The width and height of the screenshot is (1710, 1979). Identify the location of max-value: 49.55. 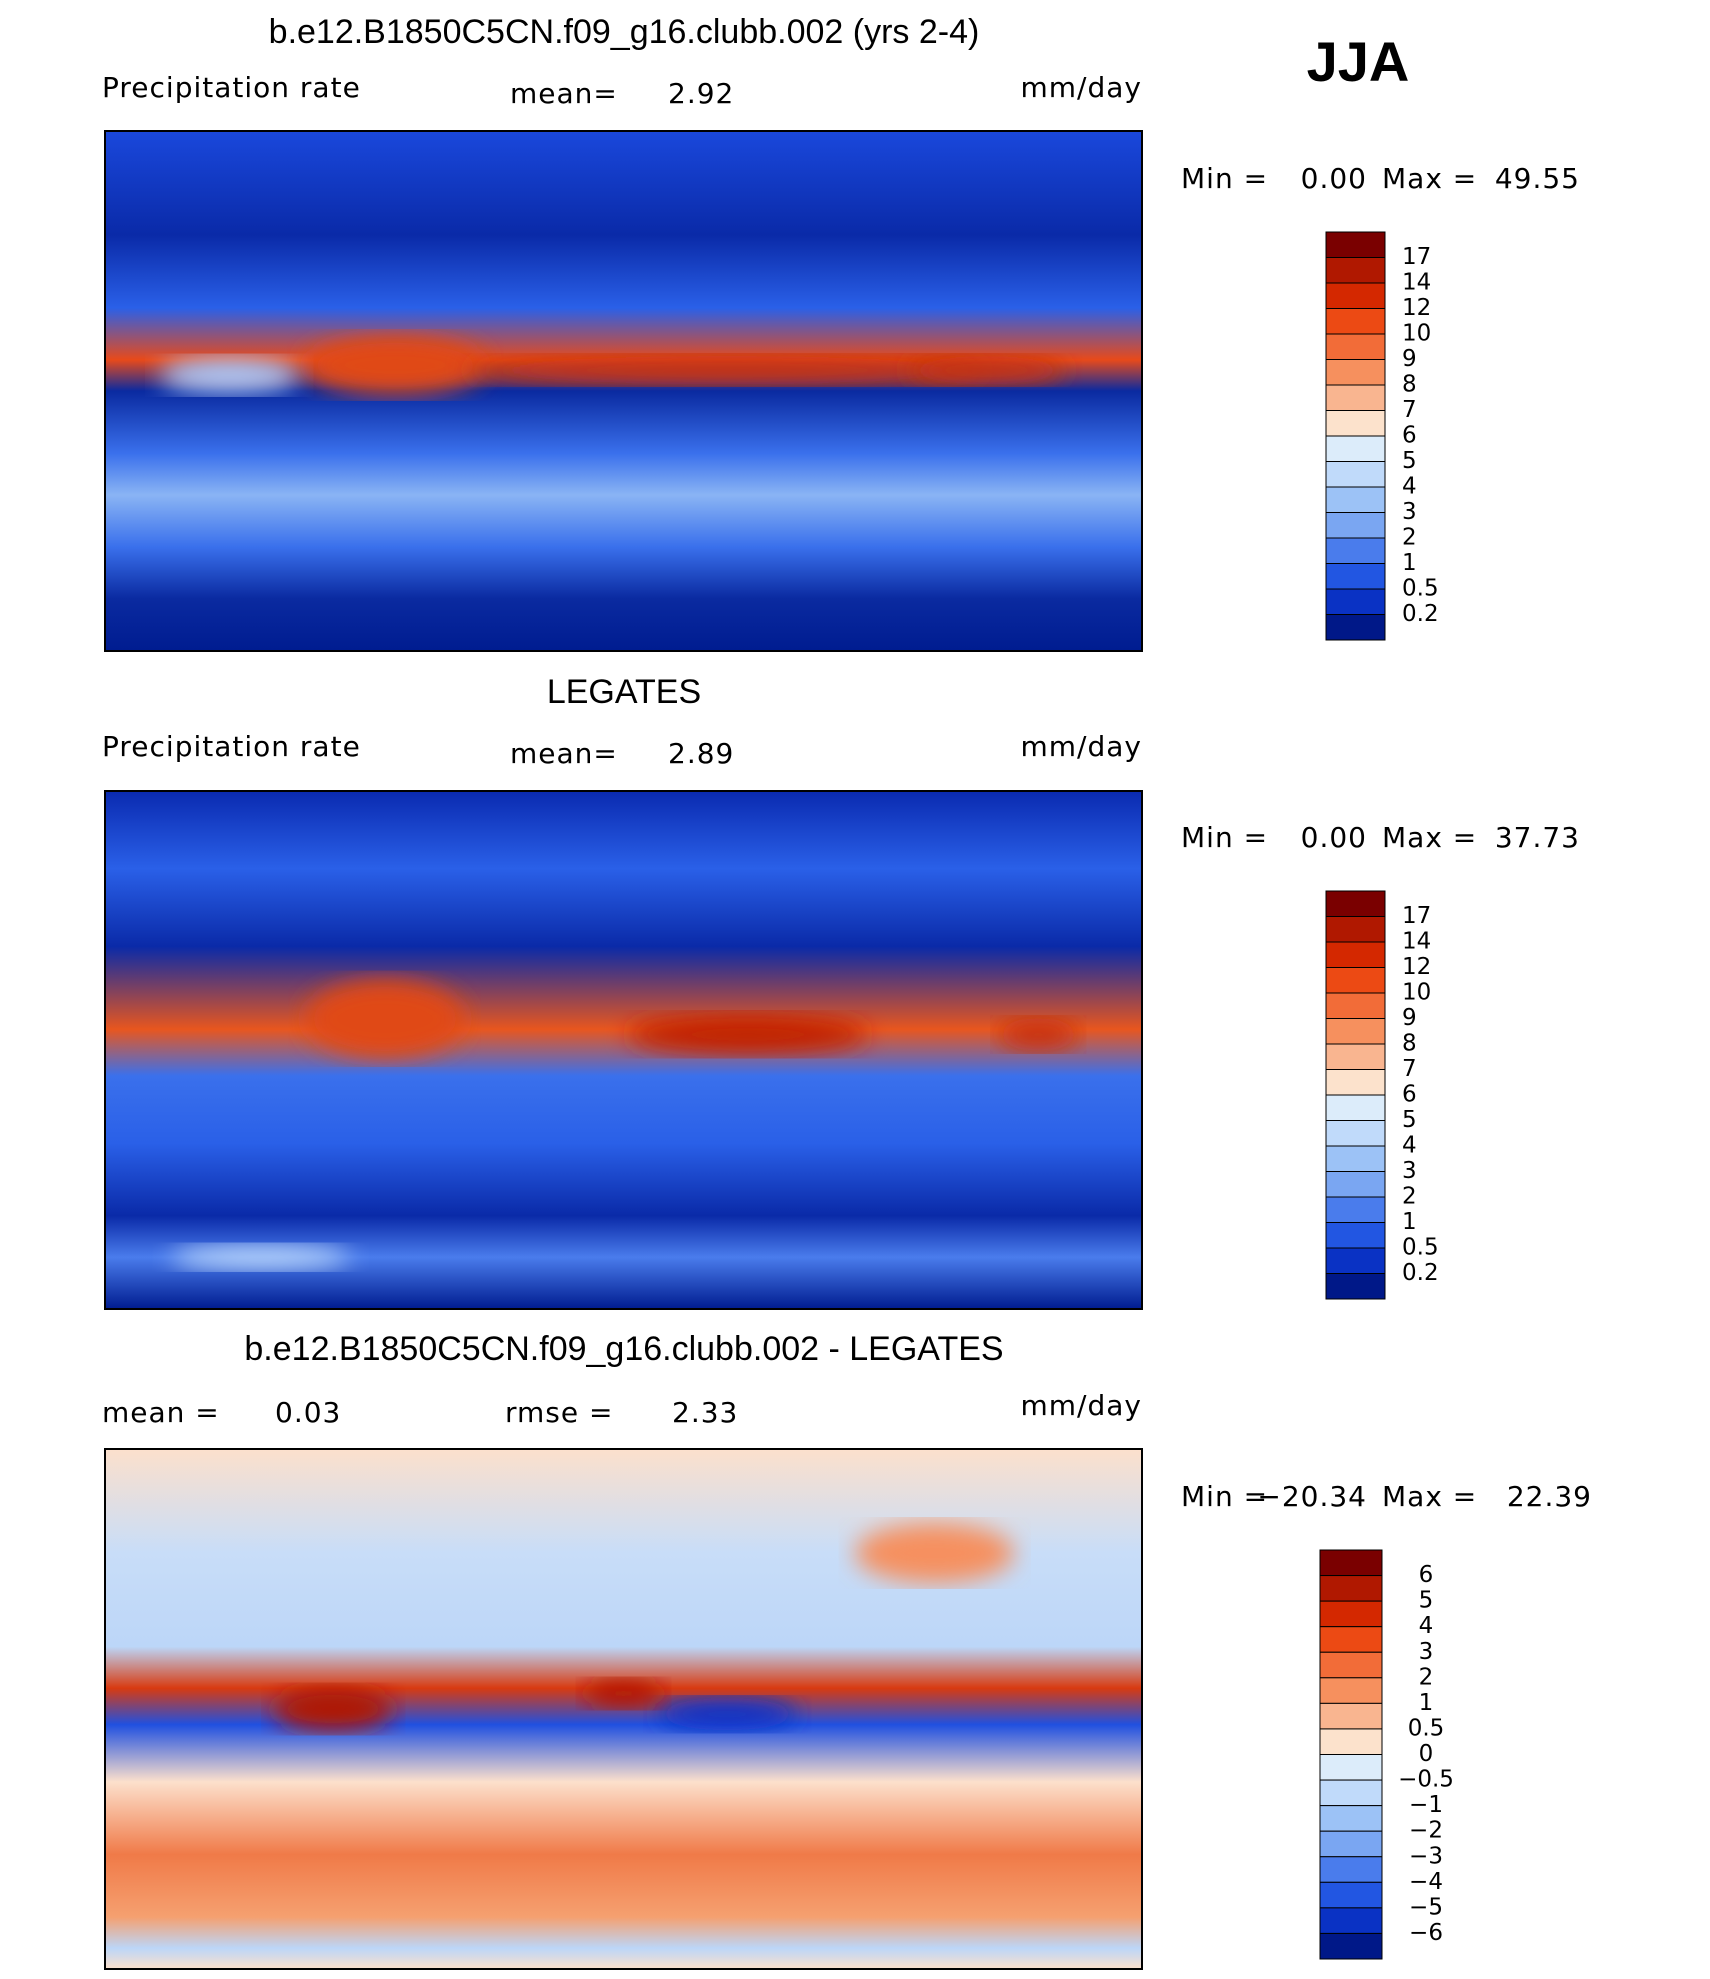
(1537, 178).